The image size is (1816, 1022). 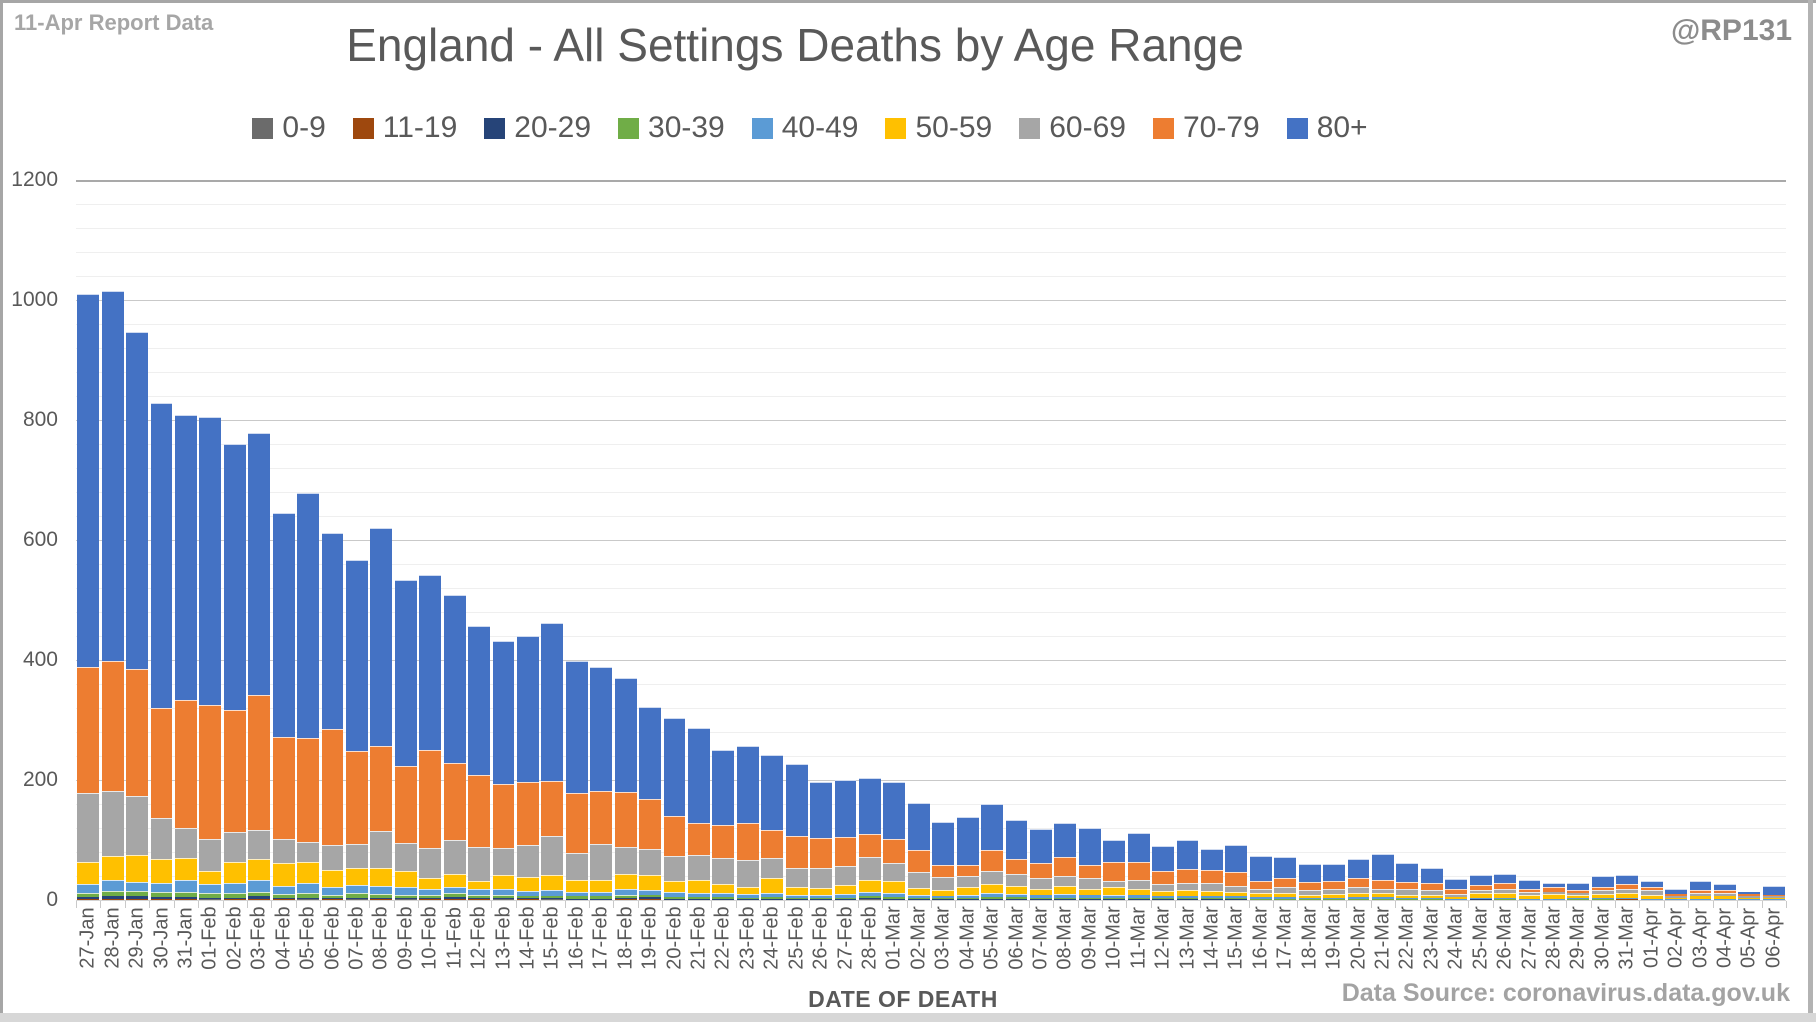 I want to click on x-tick-label: 27-Jan, so click(x=87, y=938).